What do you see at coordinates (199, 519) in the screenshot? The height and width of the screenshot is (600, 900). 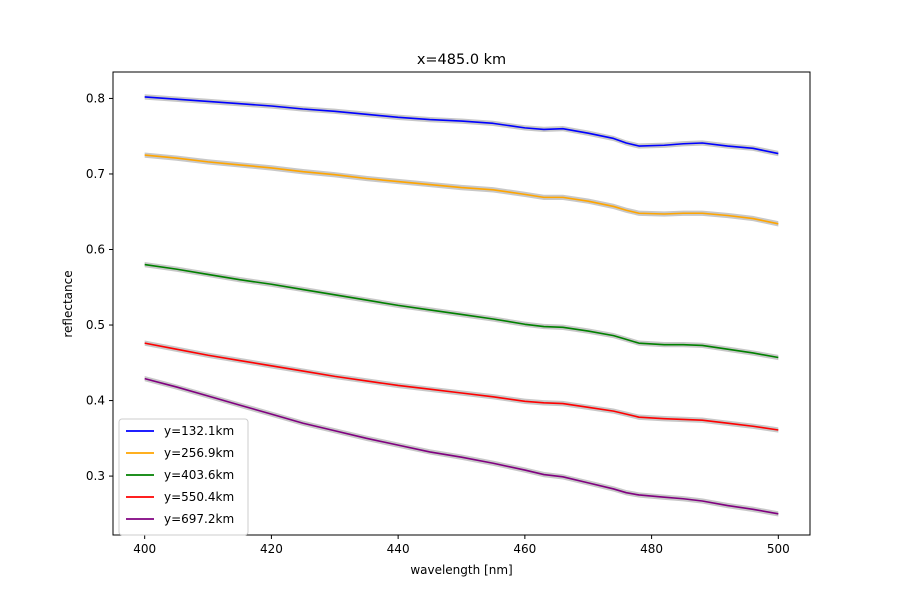 I see `legend-label-4: y=697.2km` at bounding box center [199, 519].